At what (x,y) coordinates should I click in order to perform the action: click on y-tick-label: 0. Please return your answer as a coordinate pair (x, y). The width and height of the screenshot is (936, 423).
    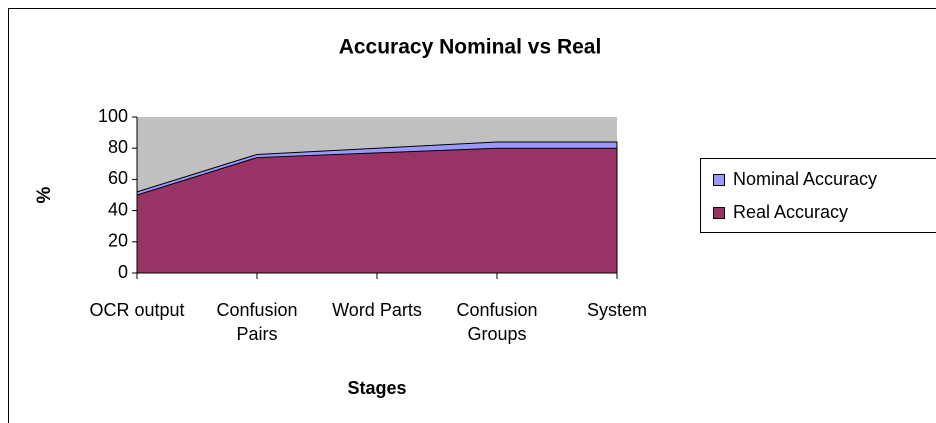
    Looking at the image, I should click on (123, 272).